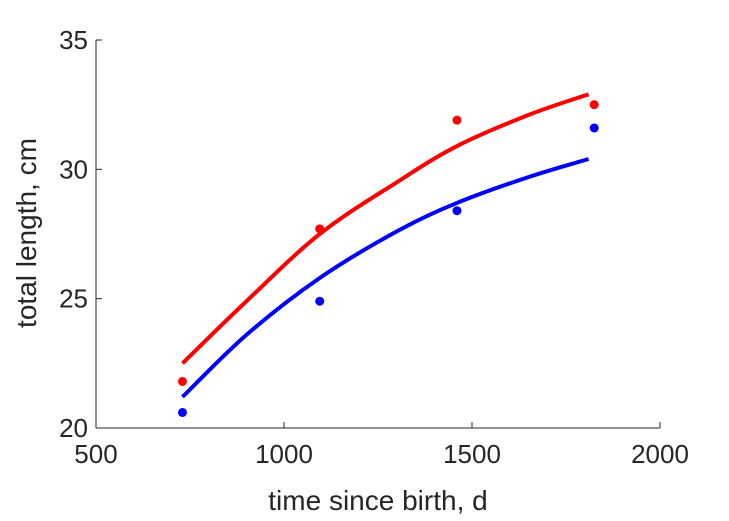 This screenshot has height=521, width=729. I want to click on x-axis-label: time since birth, d, so click(377, 500).